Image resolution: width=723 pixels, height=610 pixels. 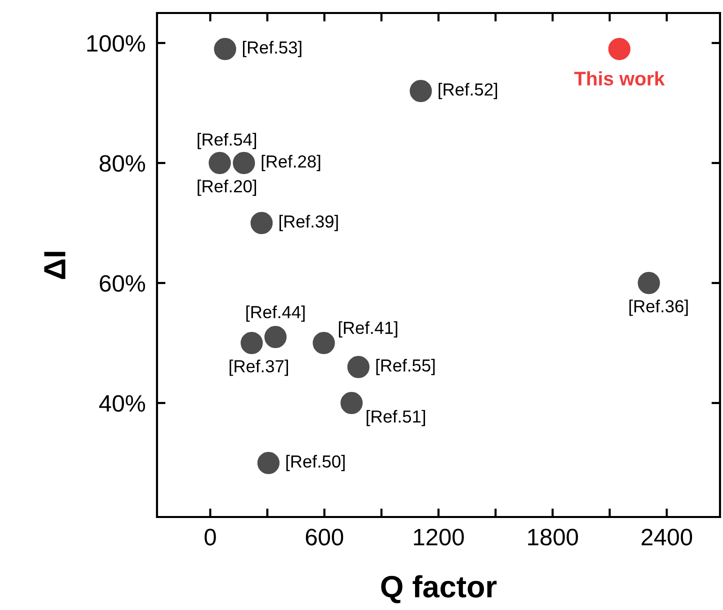 I want to click on series-label: This work, so click(x=619, y=78).